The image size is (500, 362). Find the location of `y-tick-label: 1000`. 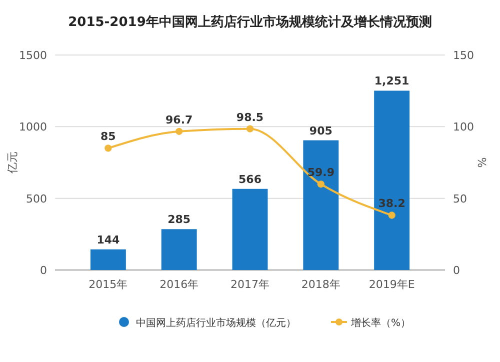

y-tick-label: 1000 is located at coordinates (33, 127).